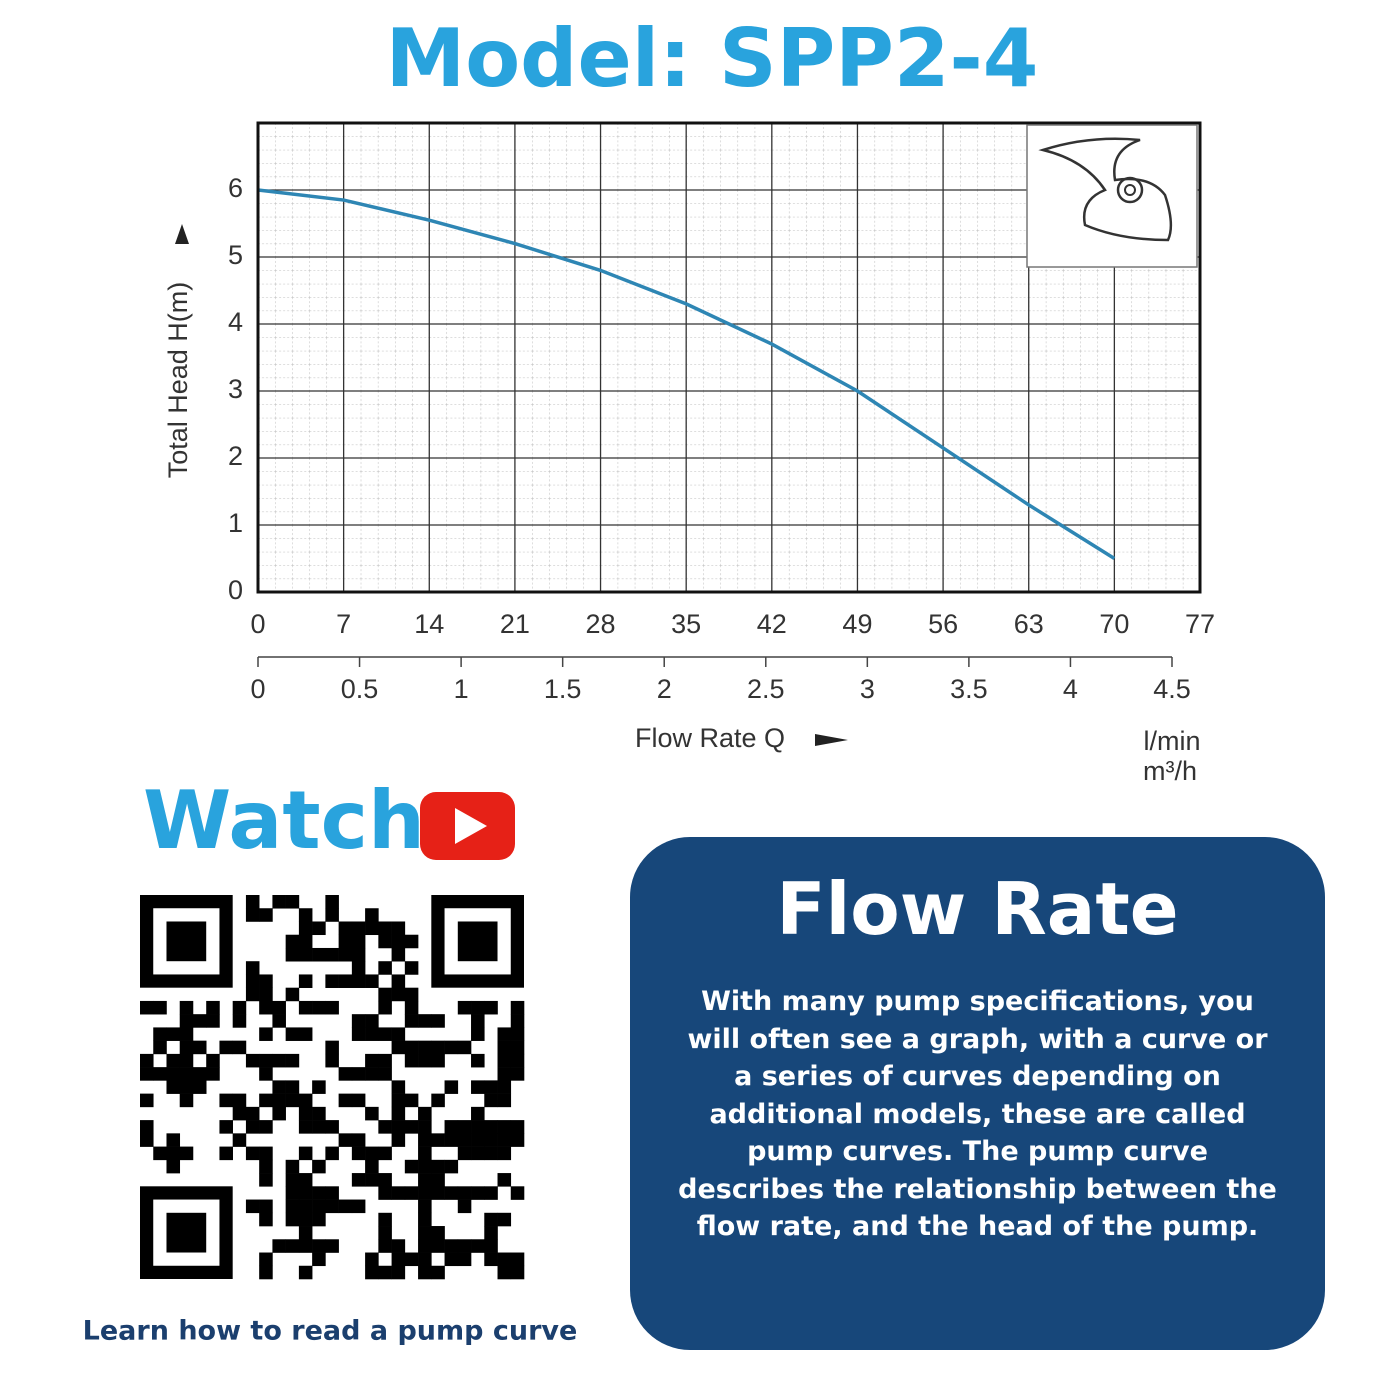 Image resolution: width=1400 pixels, height=1400 pixels. I want to click on x-tick-label: 21, so click(515, 624).